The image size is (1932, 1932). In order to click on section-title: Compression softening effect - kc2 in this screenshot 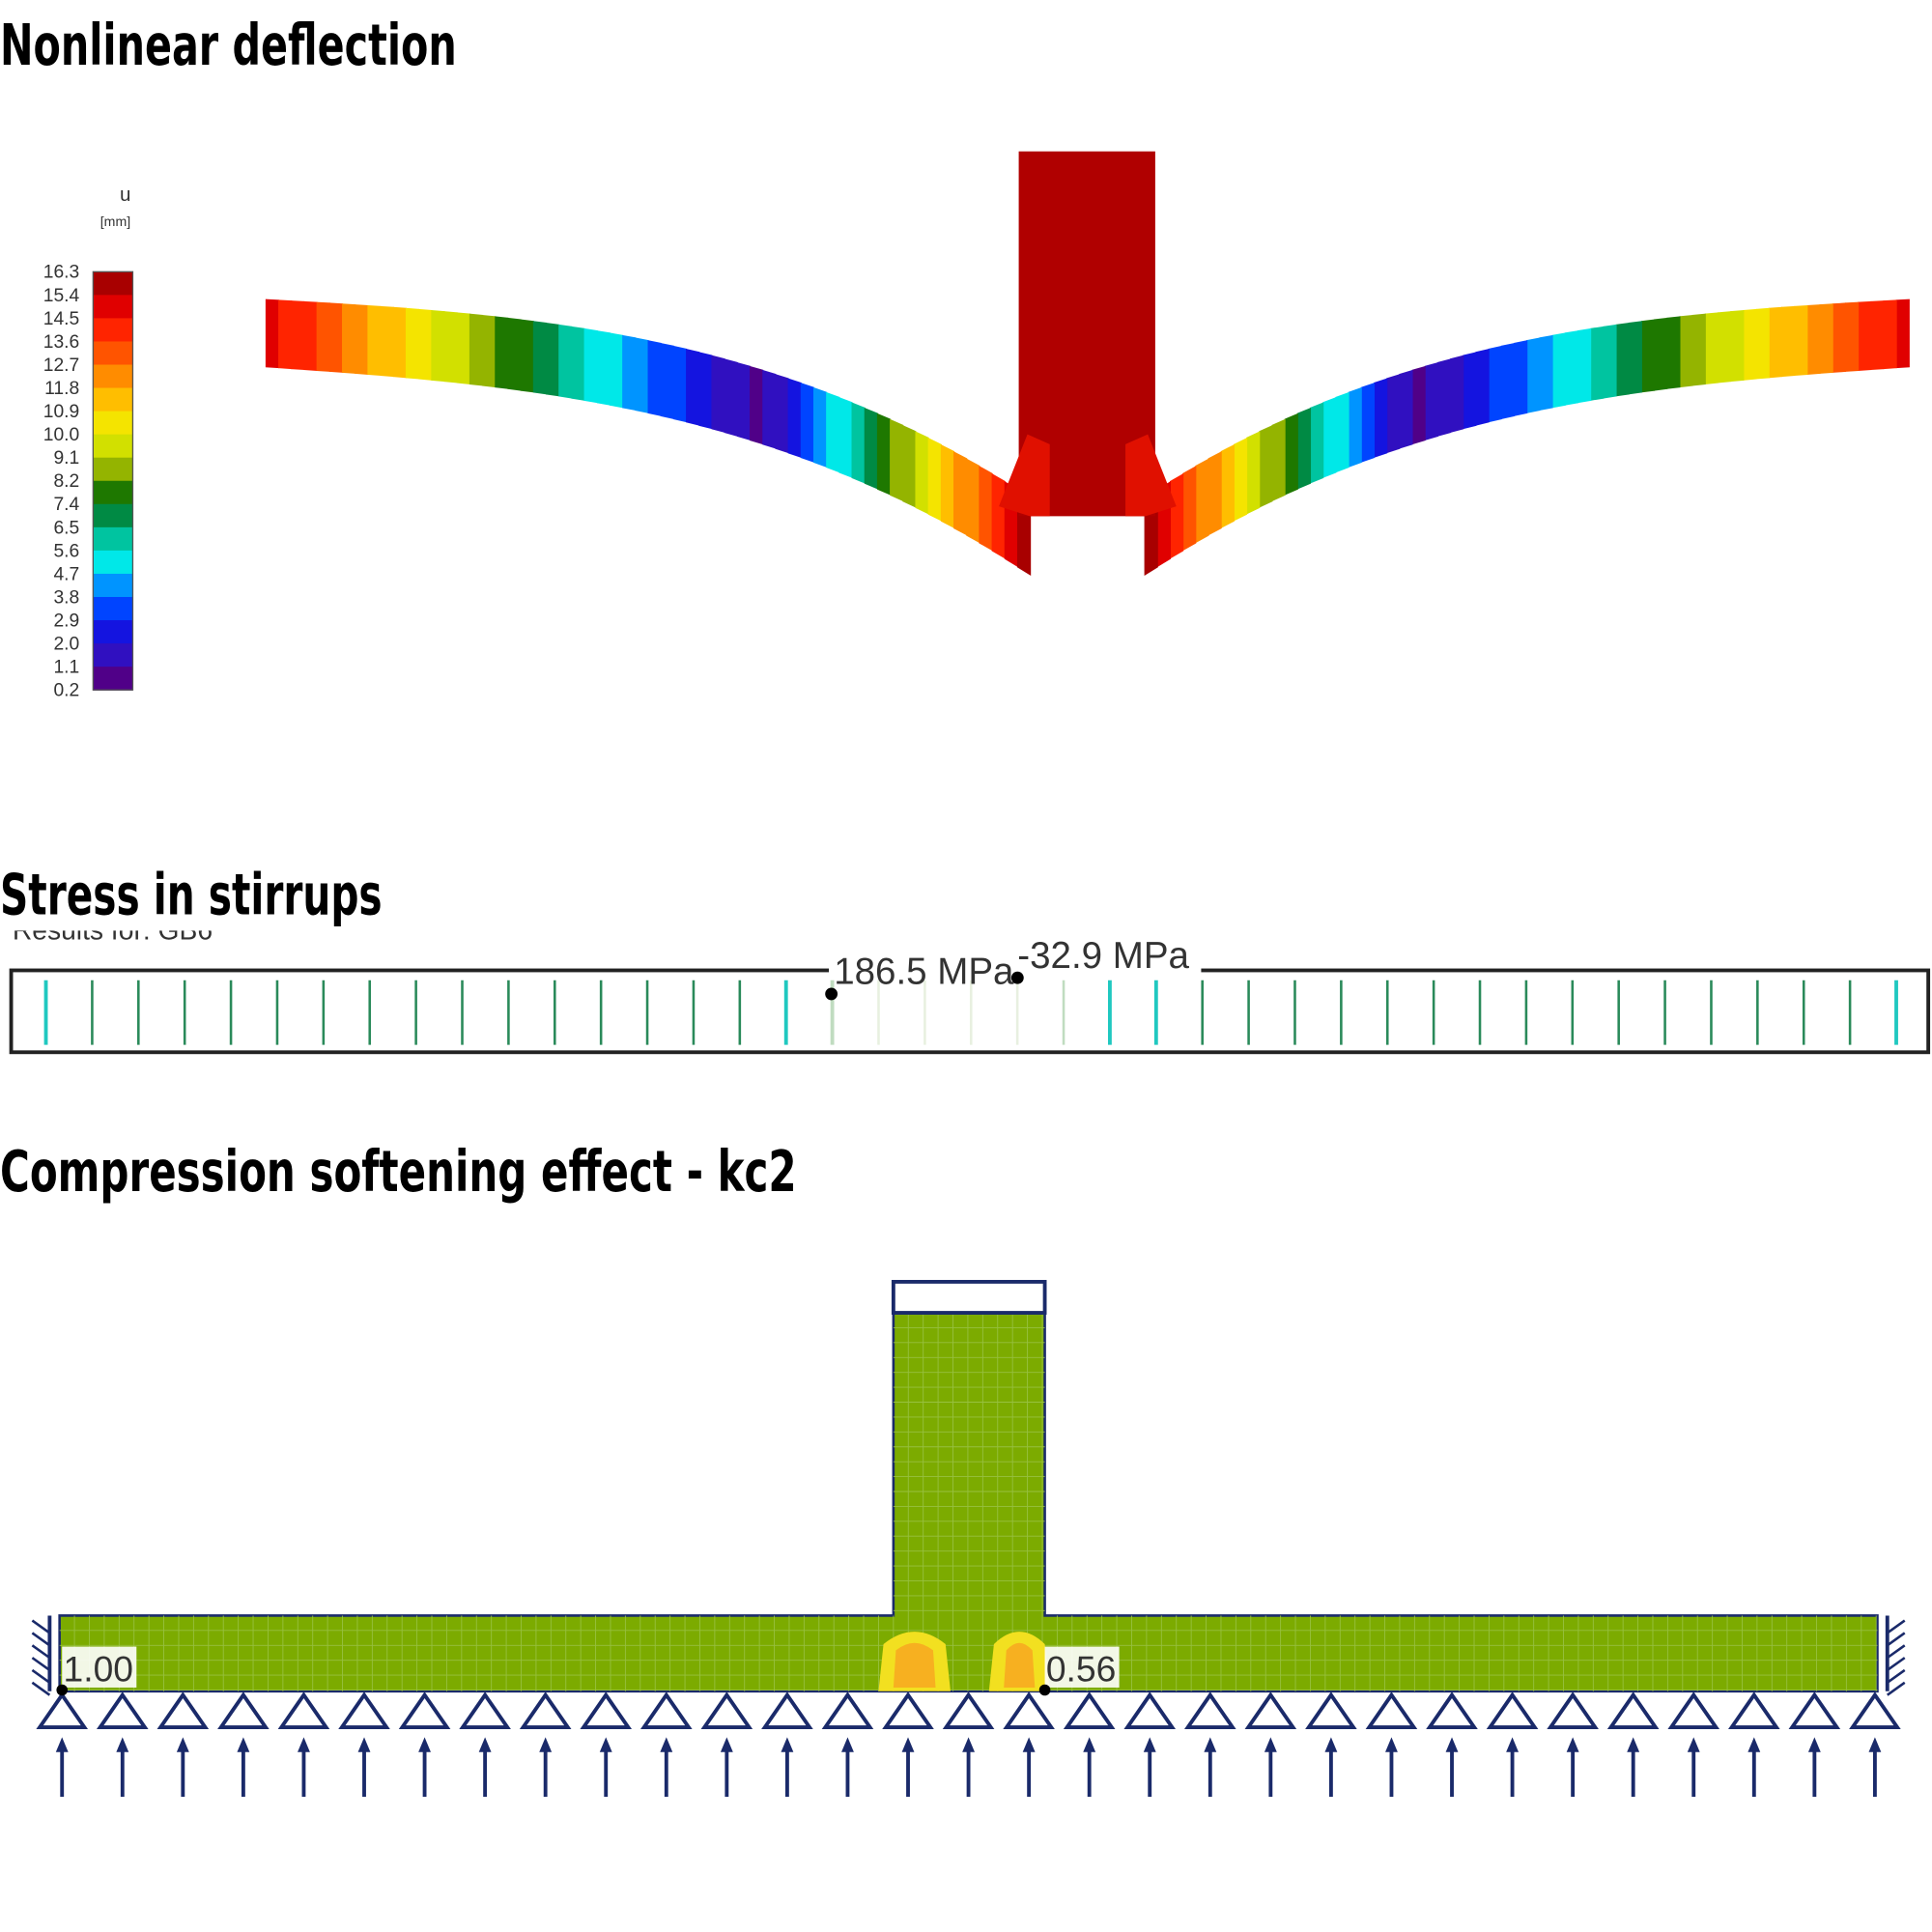, I will do `click(398, 1171)`.